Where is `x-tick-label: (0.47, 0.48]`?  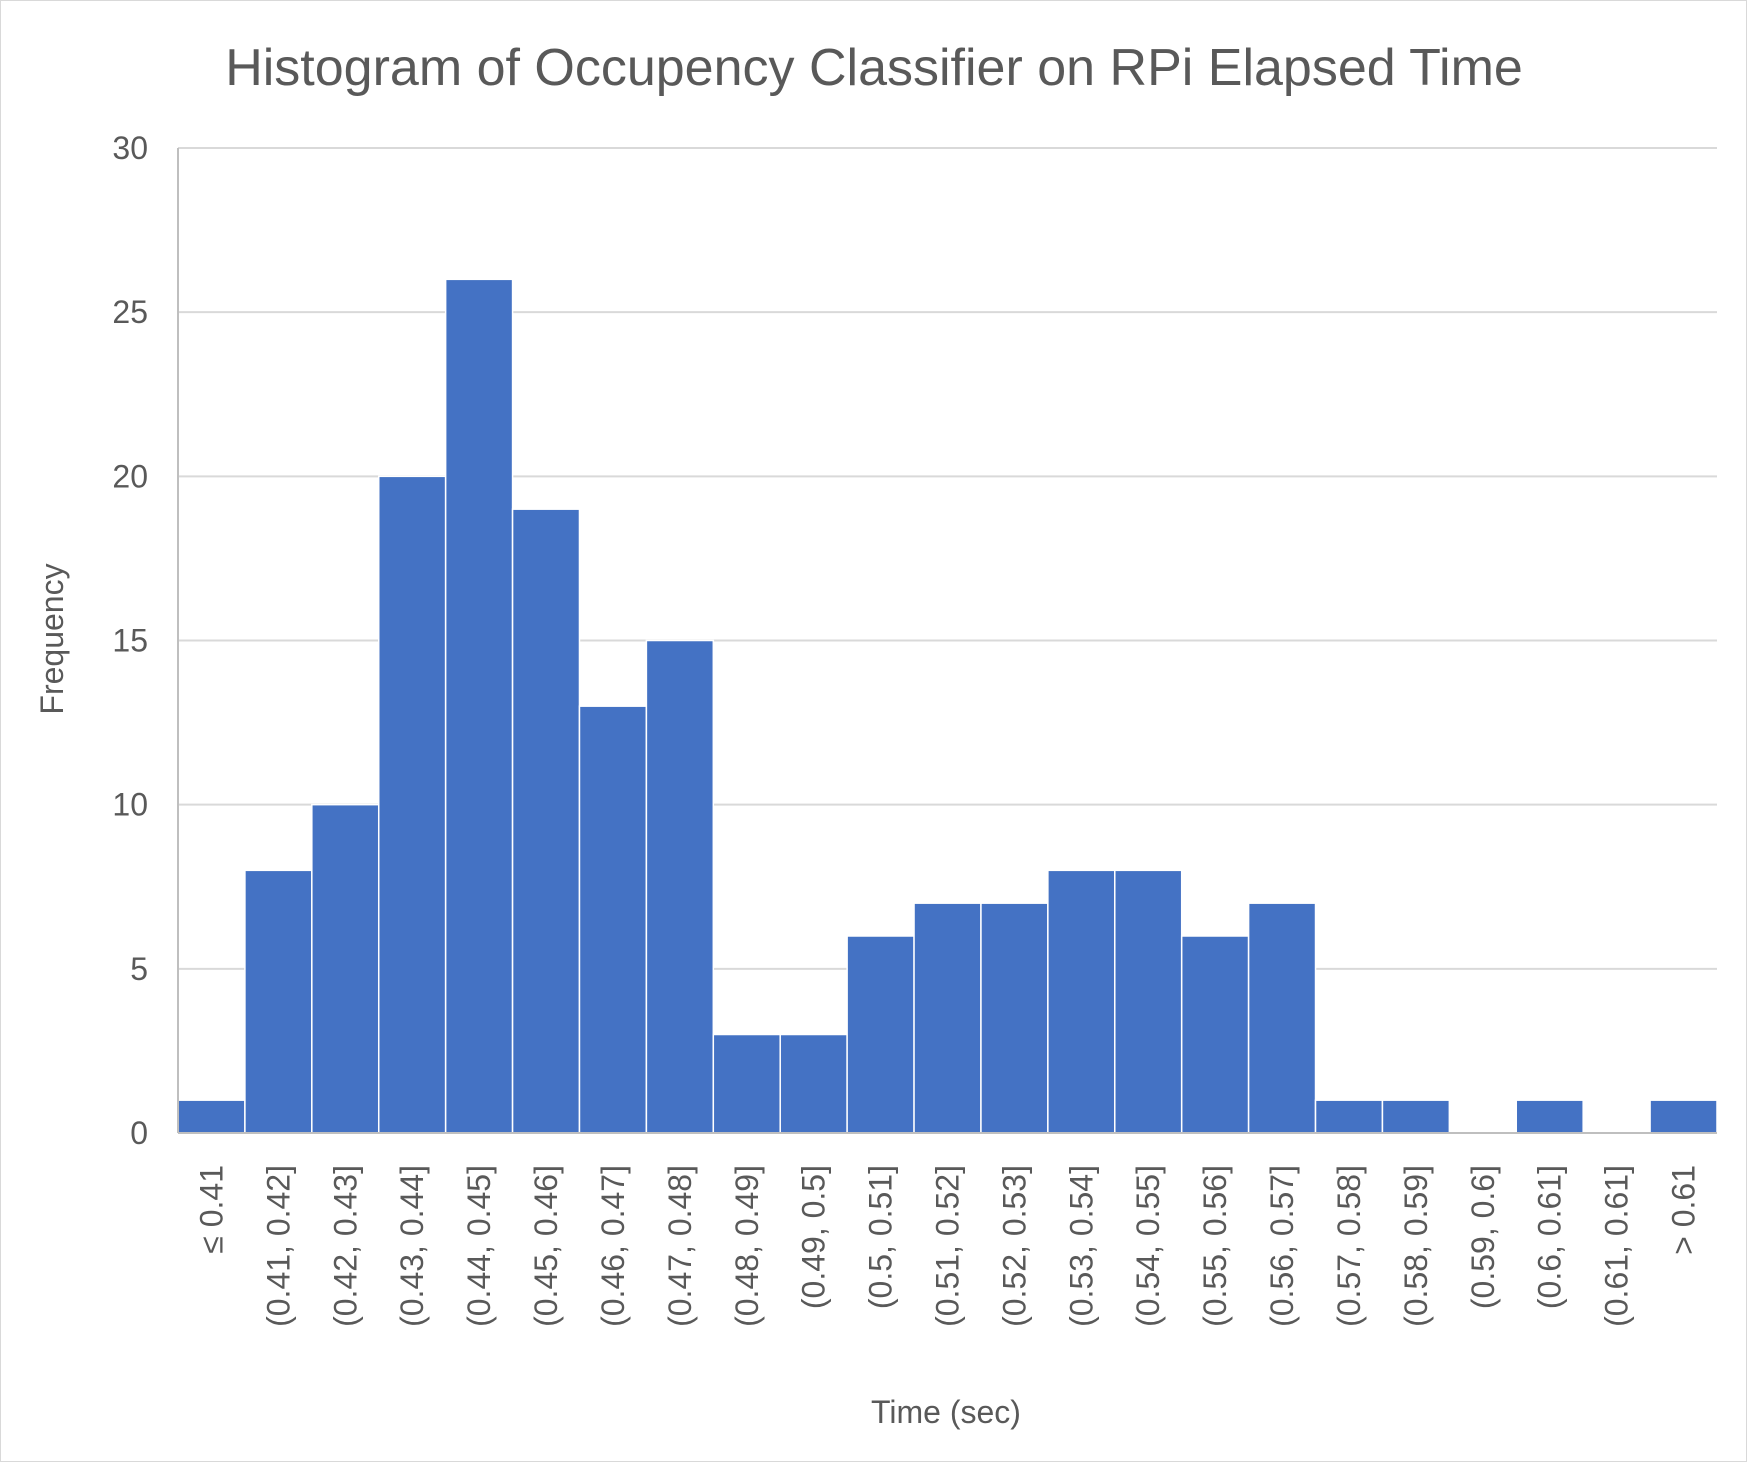
x-tick-label: (0.47, 0.48] is located at coordinates (680, 1246).